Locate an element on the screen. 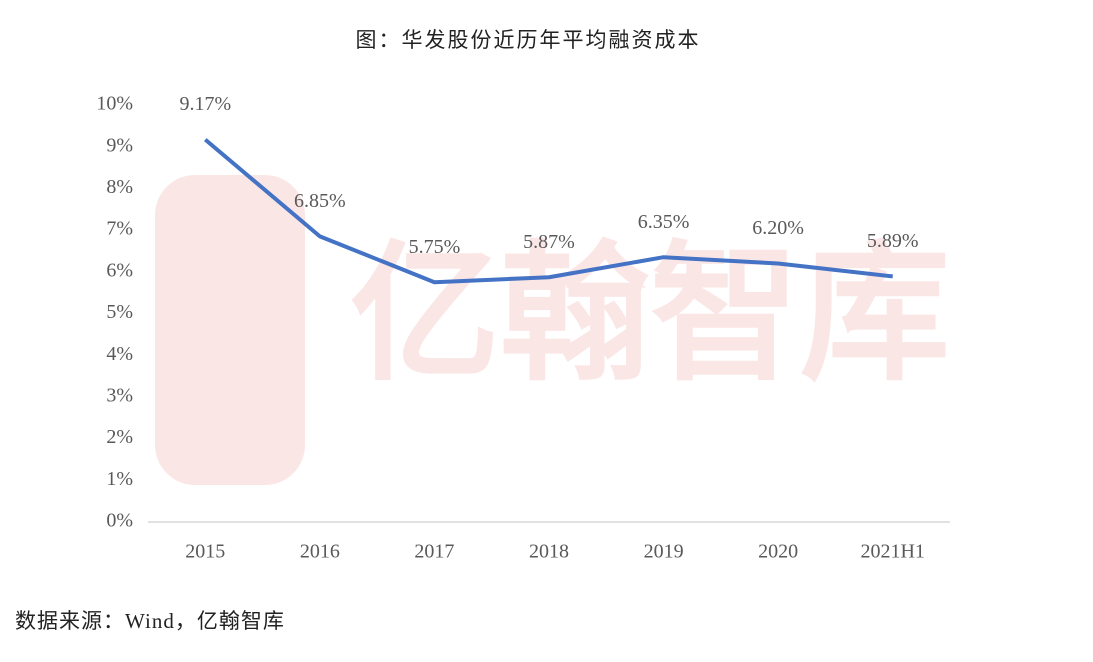 This screenshot has width=1093, height=662. y-tick-label: 0% is located at coordinates (119, 521).